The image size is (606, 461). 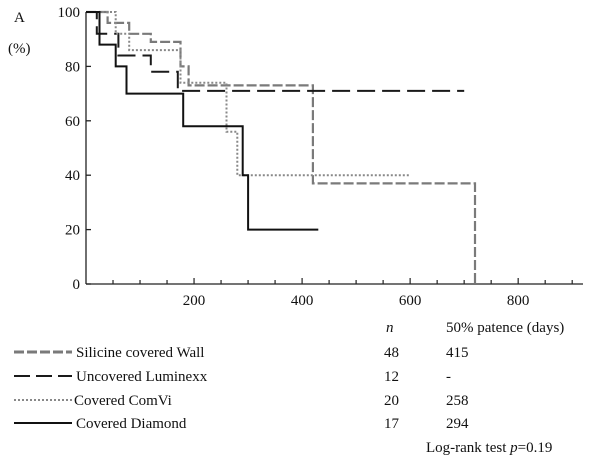 What do you see at coordinates (468, 448) in the screenshot?
I see `logrank-prefix: Log-rank test` at bounding box center [468, 448].